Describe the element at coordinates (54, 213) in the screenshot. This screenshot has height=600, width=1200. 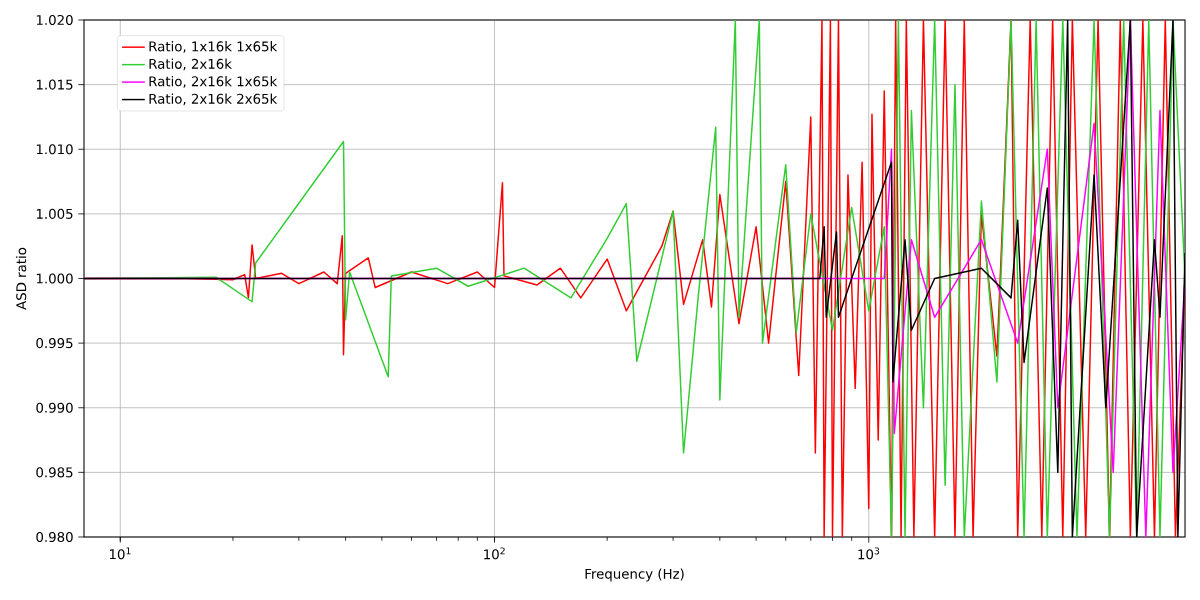
I see `y-tick-label: 1.005` at that location.